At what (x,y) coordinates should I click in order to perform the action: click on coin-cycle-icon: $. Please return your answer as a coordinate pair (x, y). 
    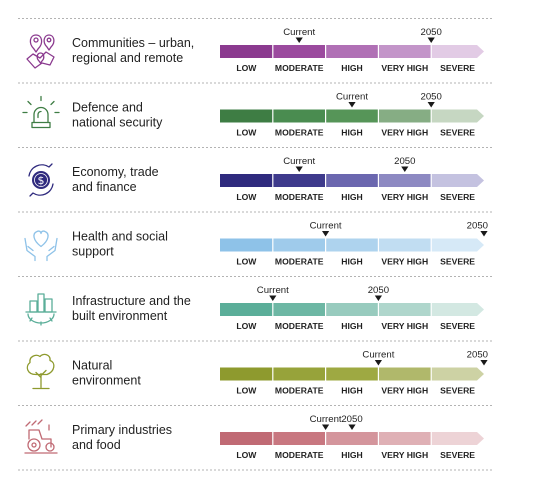
    Looking at the image, I should click on (41, 180).